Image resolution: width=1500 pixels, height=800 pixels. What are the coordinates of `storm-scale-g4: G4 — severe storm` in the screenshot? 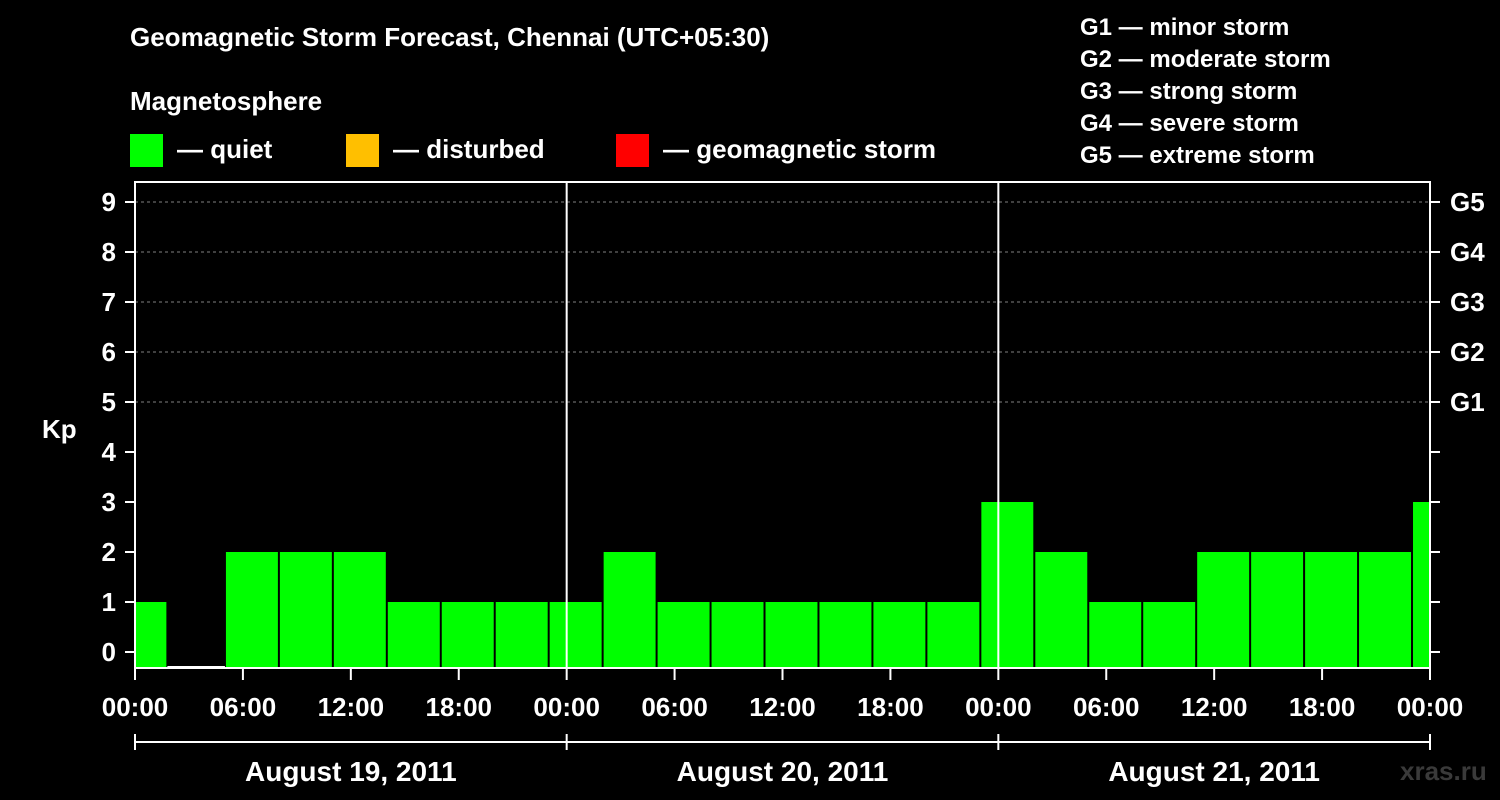 It's located at (1189, 123).